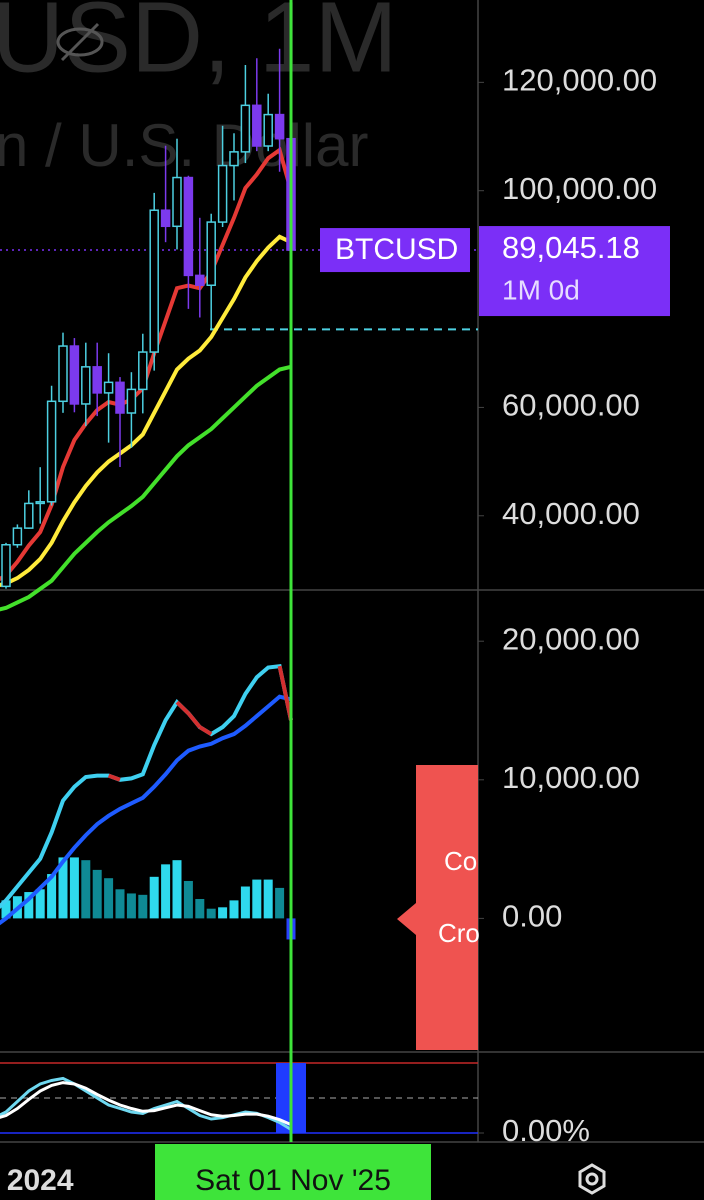 Image resolution: width=704 pixels, height=1200 pixels. What do you see at coordinates (579, 80) in the screenshot?
I see `y-tick-label: 120,000.00` at bounding box center [579, 80].